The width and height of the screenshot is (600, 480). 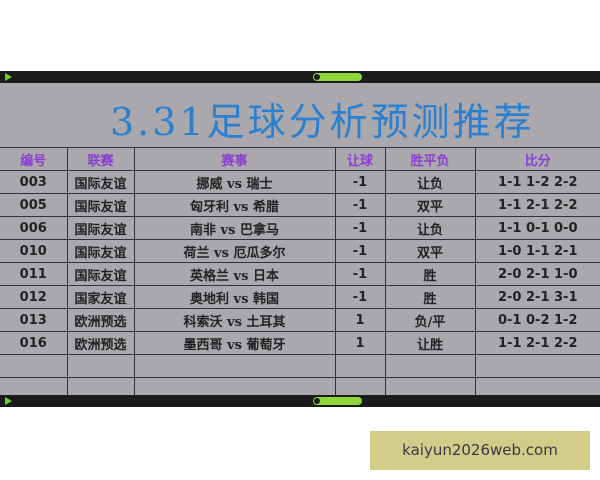 What do you see at coordinates (537, 274) in the screenshot?
I see `cell-score: 2-0 2-1 1-0` at bounding box center [537, 274].